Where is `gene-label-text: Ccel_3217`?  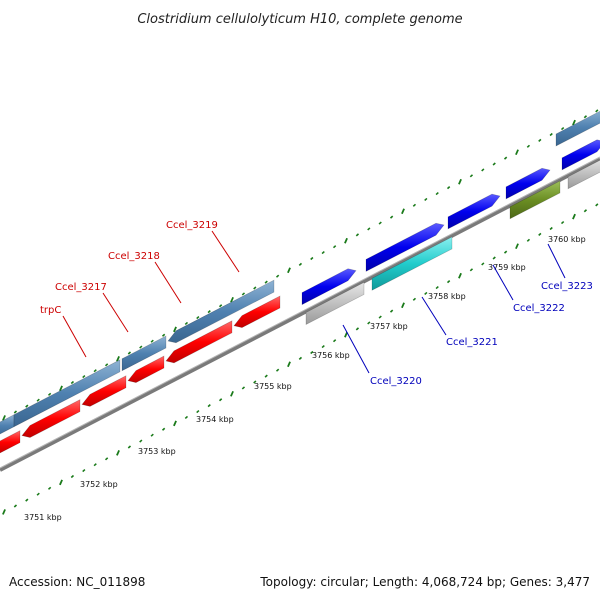
gene-label-text: Ccel_3217 is located at coordinates (81, 287).